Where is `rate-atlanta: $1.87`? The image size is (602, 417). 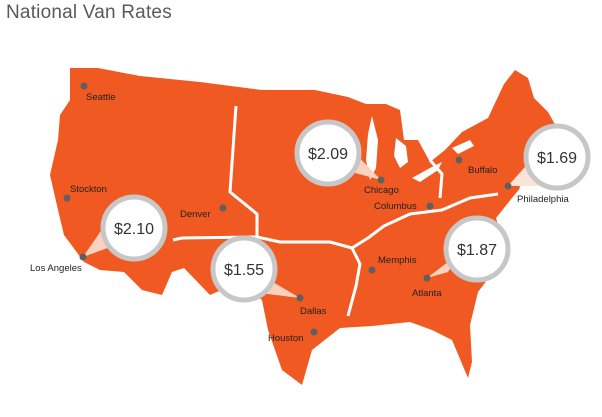 rate-atlanta: $1.87 is located at coordinates (477, 250).